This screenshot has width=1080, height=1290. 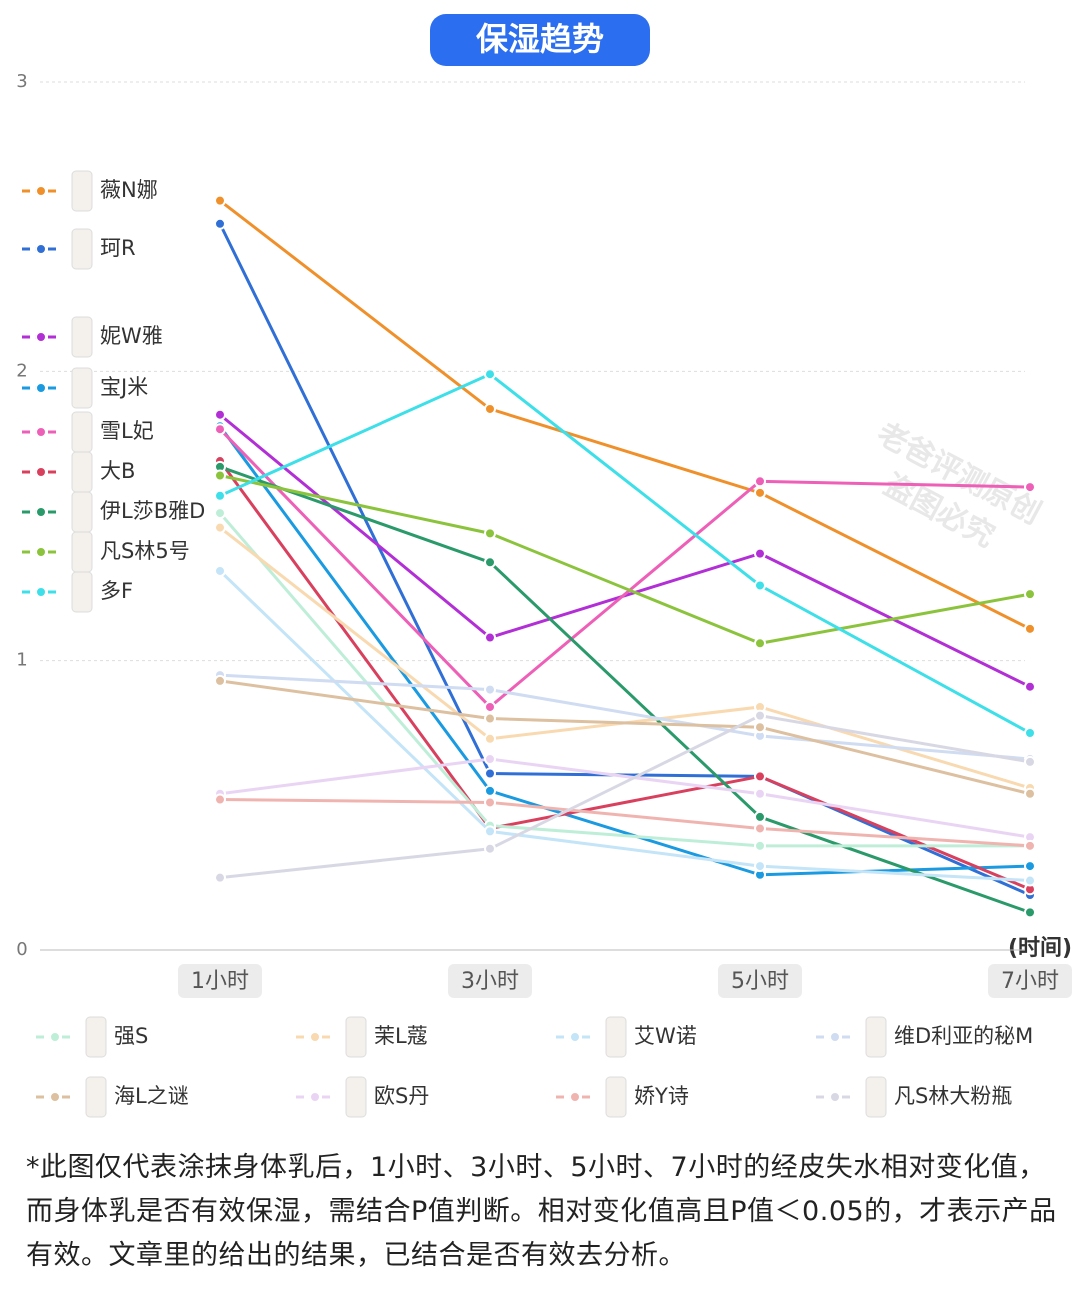 What do you see at coordinates (21, 660) in the screenshot?
I see `y-tick-label: 1` at bounding box center [21, 660].